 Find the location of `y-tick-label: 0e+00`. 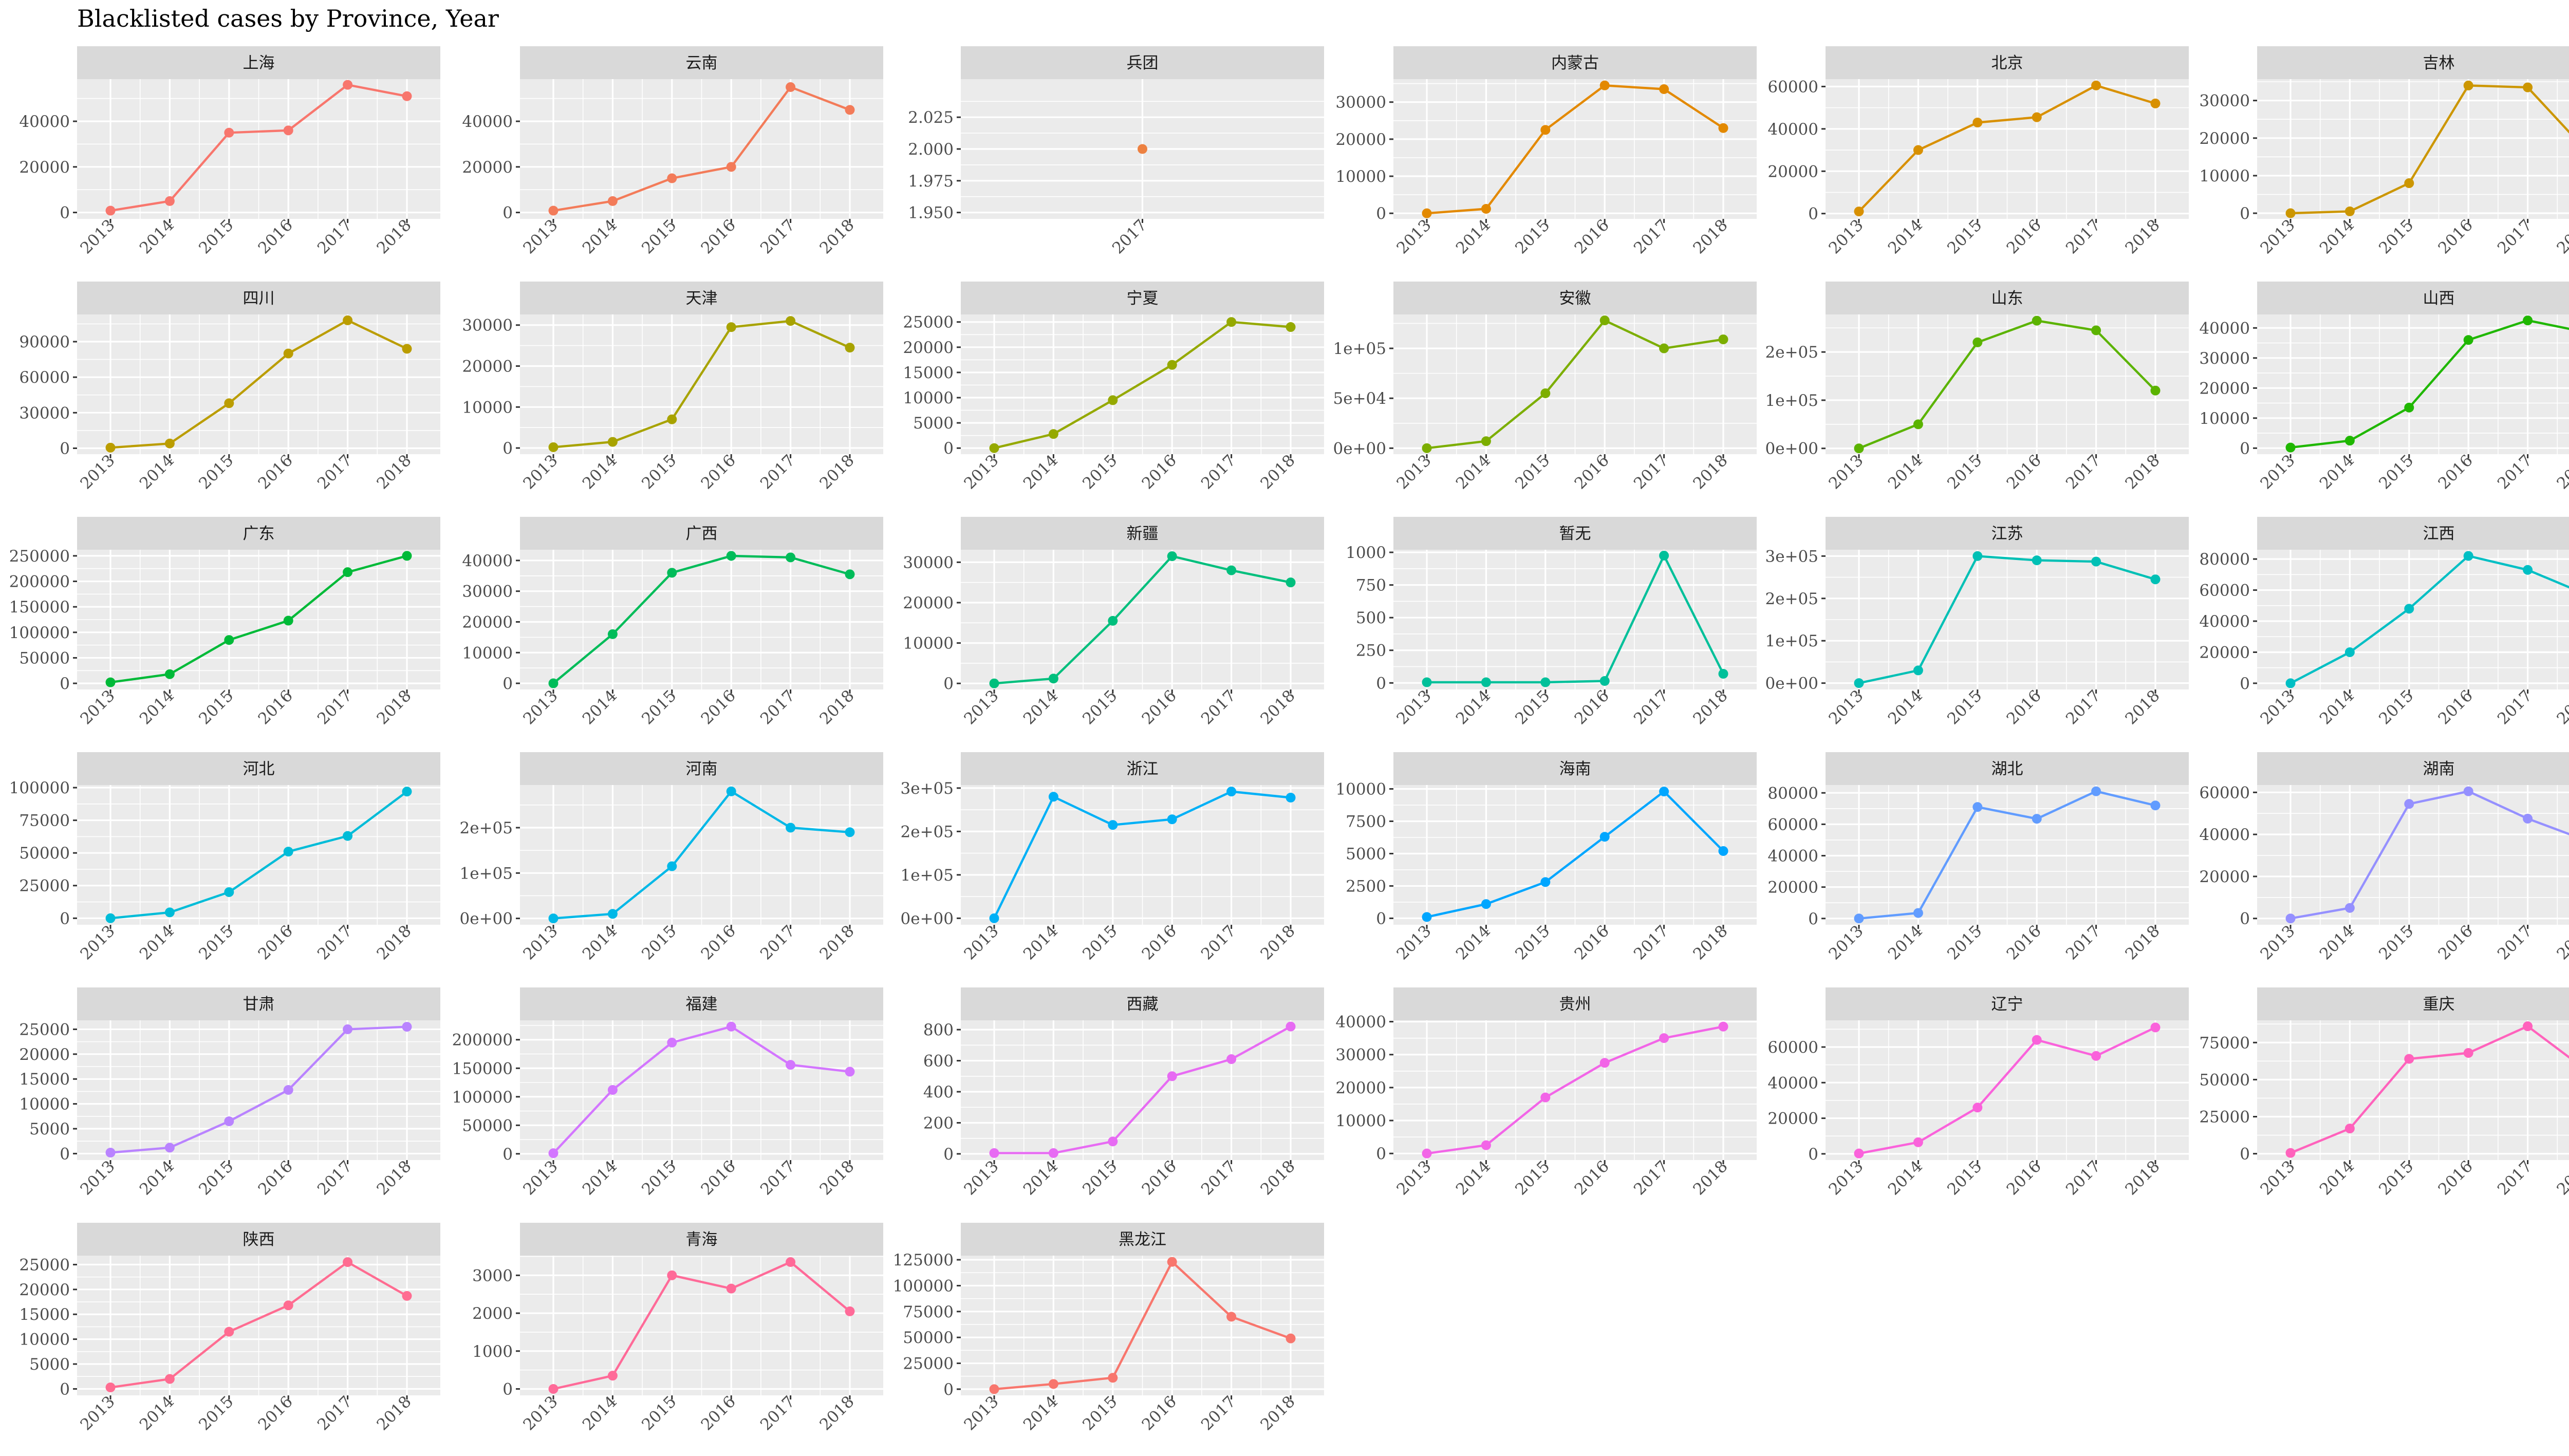

y-tick-label: 0e+00 is located at coordinates (1792, 684).